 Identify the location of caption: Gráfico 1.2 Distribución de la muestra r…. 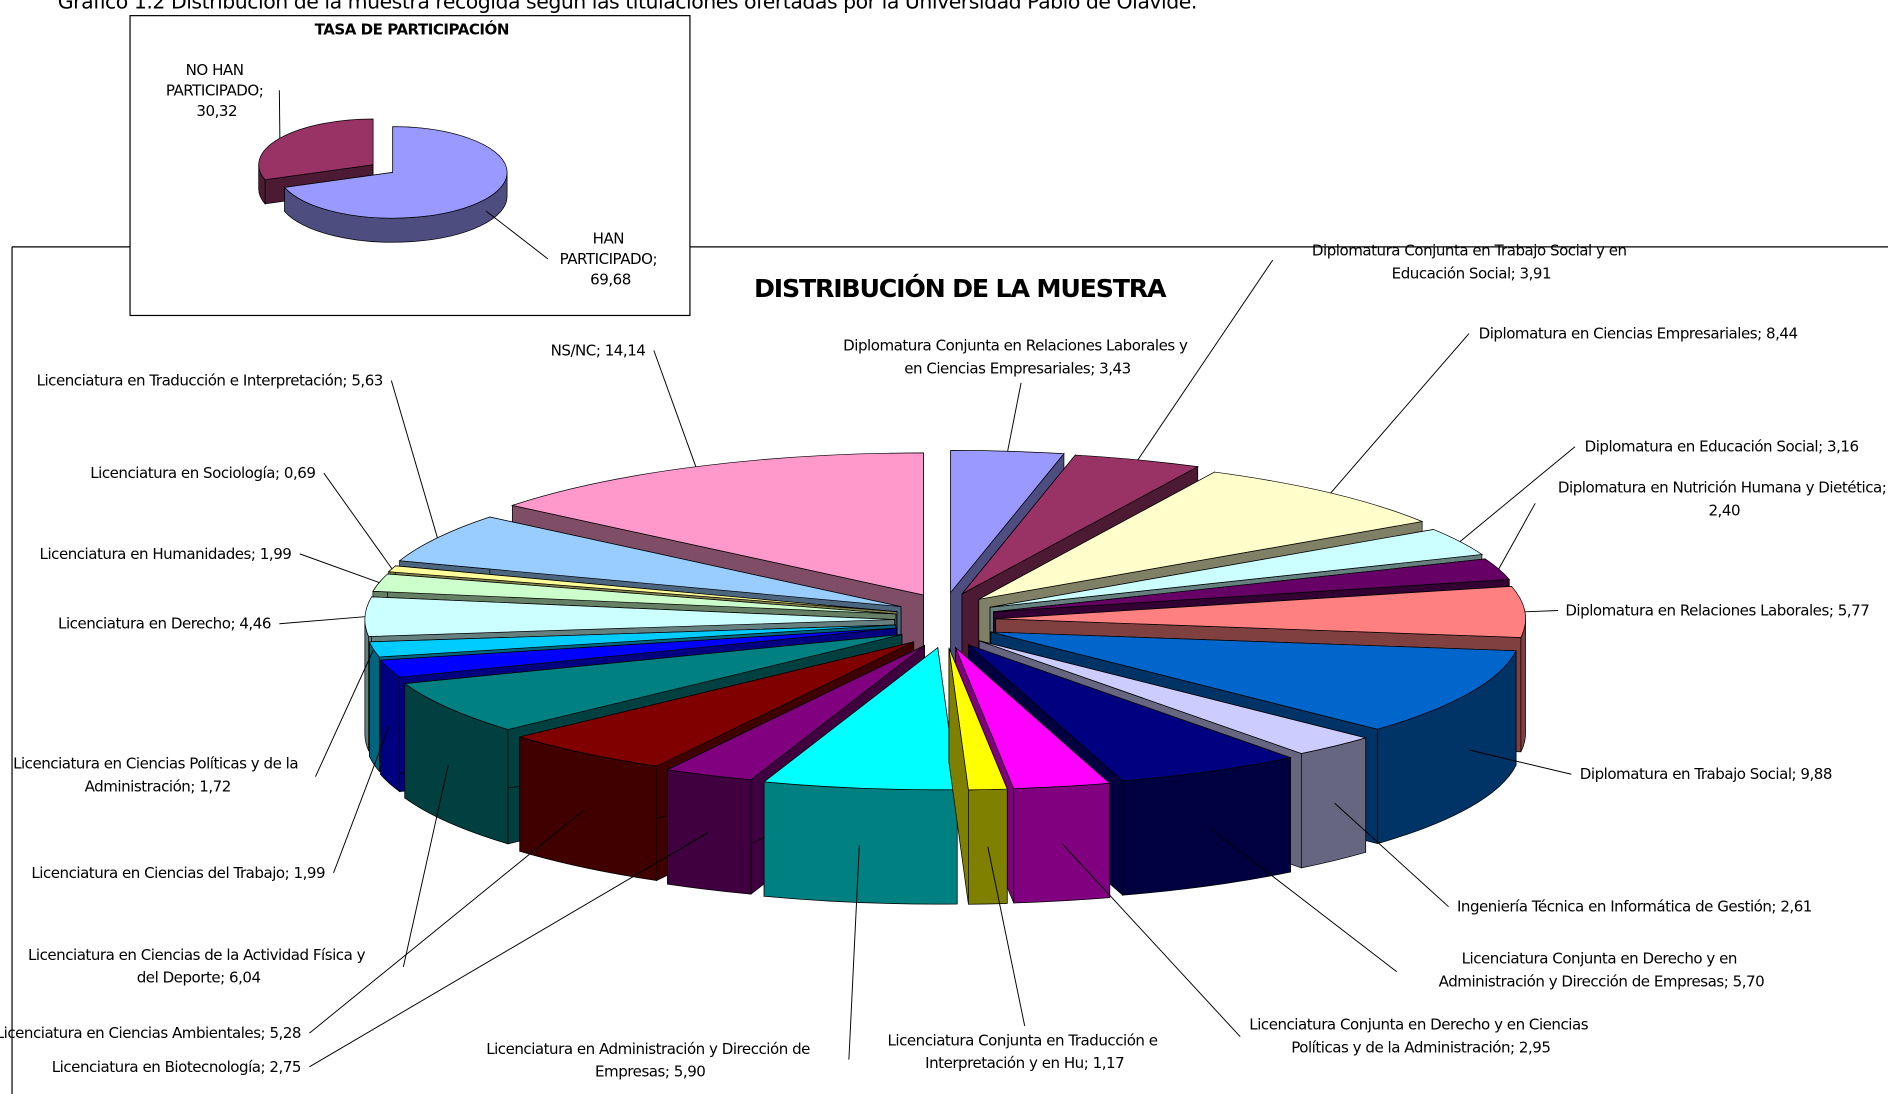
(627, 6).